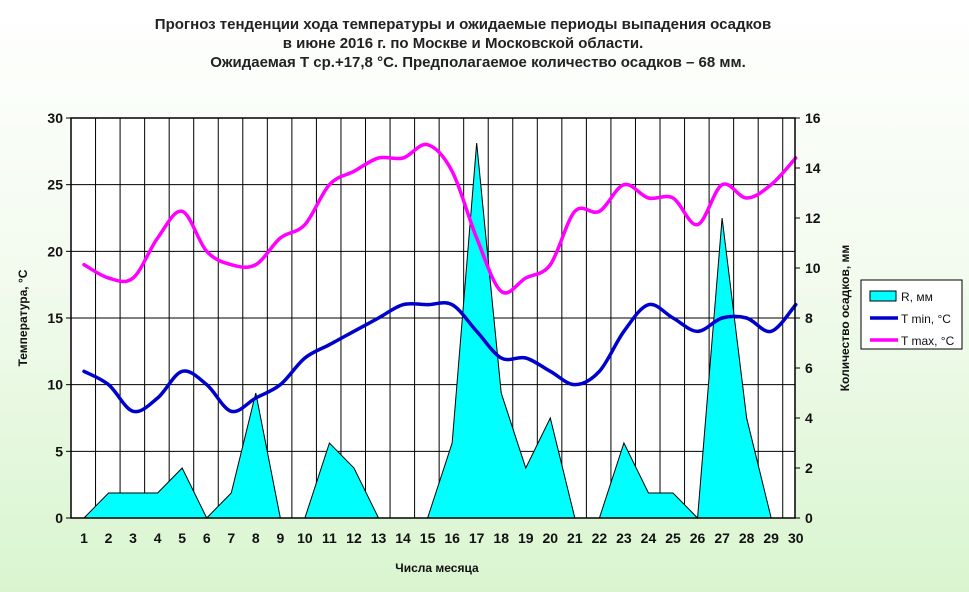  I want to click on x-tick-label: 18, so click(501, 538).